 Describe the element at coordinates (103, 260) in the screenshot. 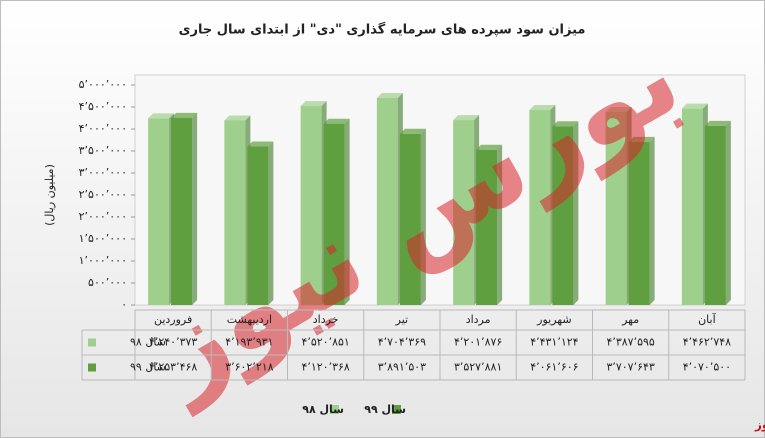

I see `y-tick-label: ۱٬۰۰۰٬۰۰۰` at that location.